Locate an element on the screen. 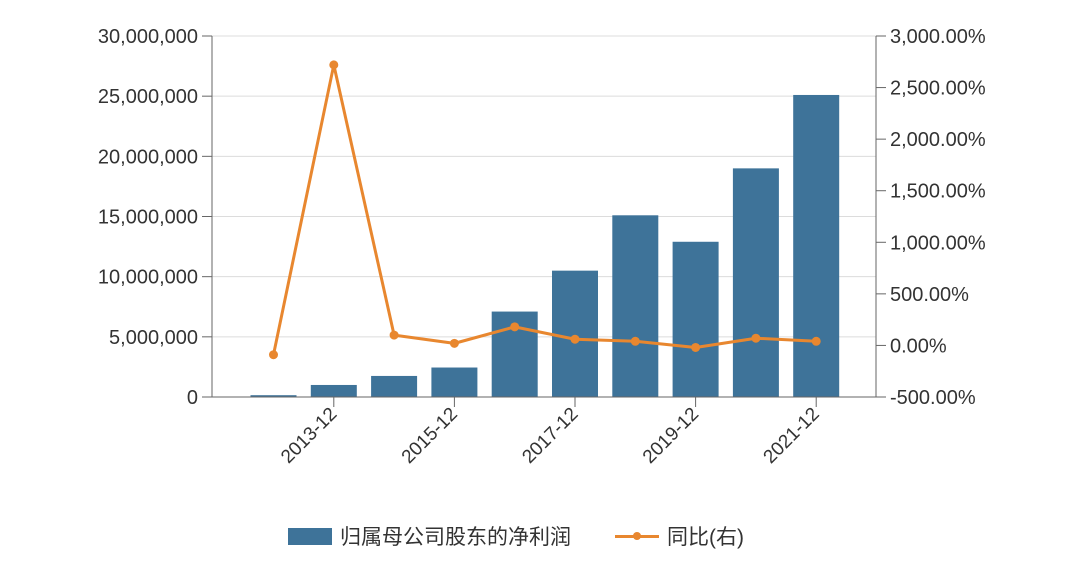 The height and width of the screenshot is (580, 1080). legend: 归属母公司股东的净利润 同比(右) is located at coordinates (538, 536).